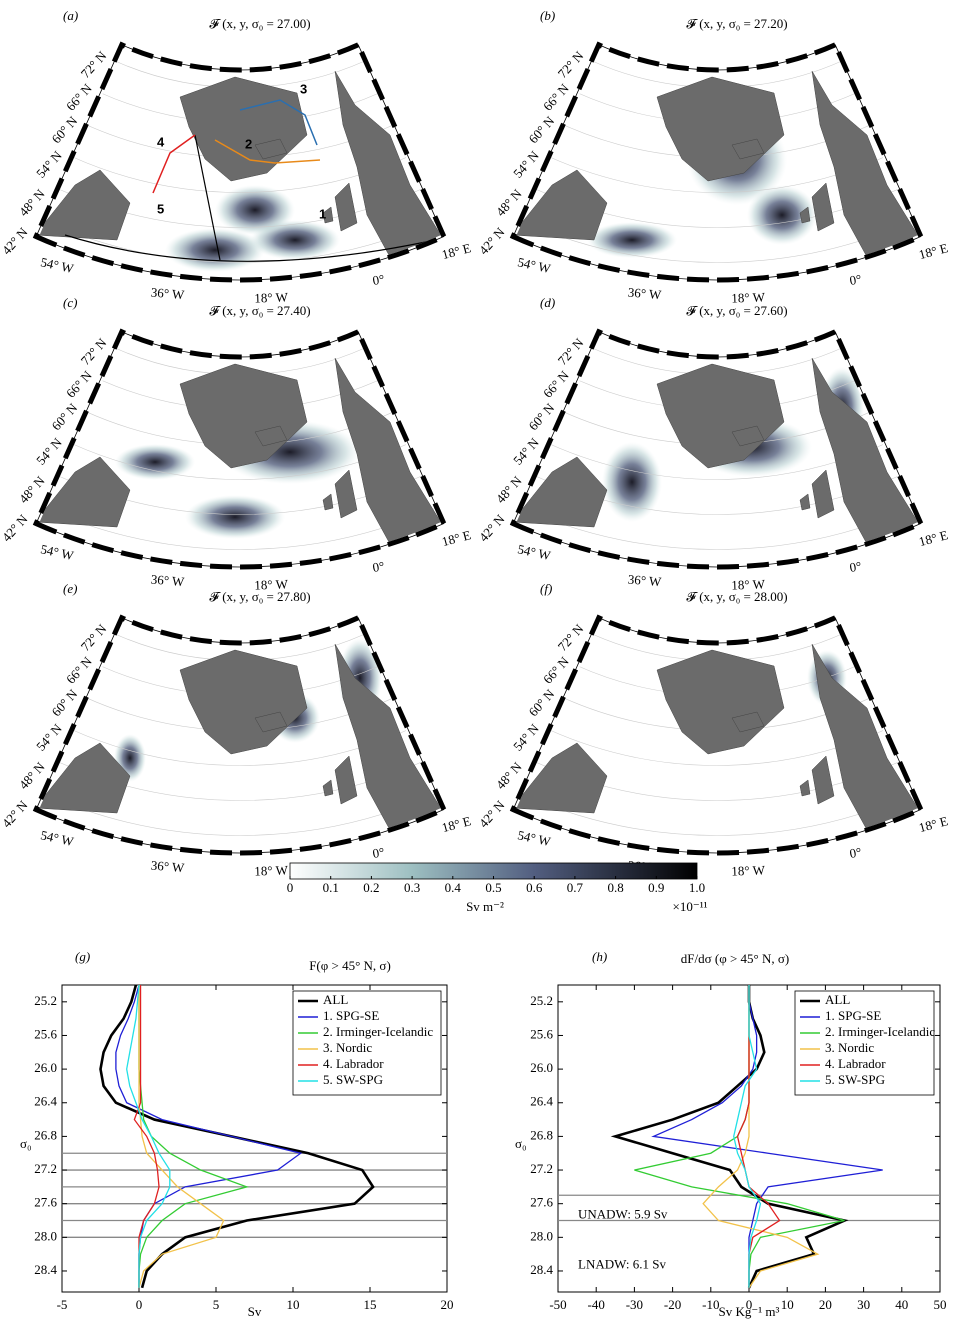 Image resolution: width=956 pixels, height=1322 pixels. Describe the element at coordinates (634, 1304) in the screenshot. I see `x-tick-label: -30` at that location.